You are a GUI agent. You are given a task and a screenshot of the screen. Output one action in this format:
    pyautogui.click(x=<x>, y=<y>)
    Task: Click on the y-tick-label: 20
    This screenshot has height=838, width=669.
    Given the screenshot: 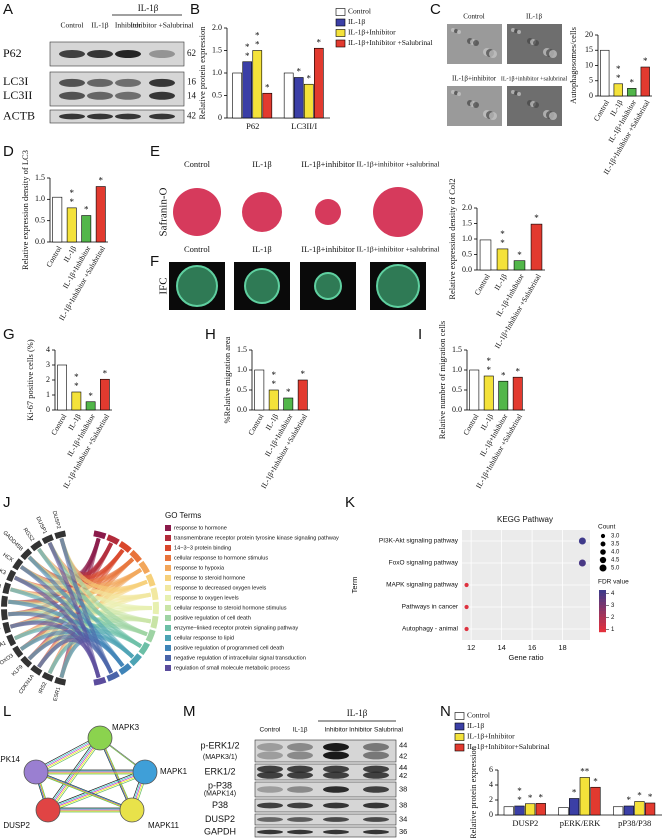 What is the action you would take?
    pyautogui.click(x=589, y=34)
    